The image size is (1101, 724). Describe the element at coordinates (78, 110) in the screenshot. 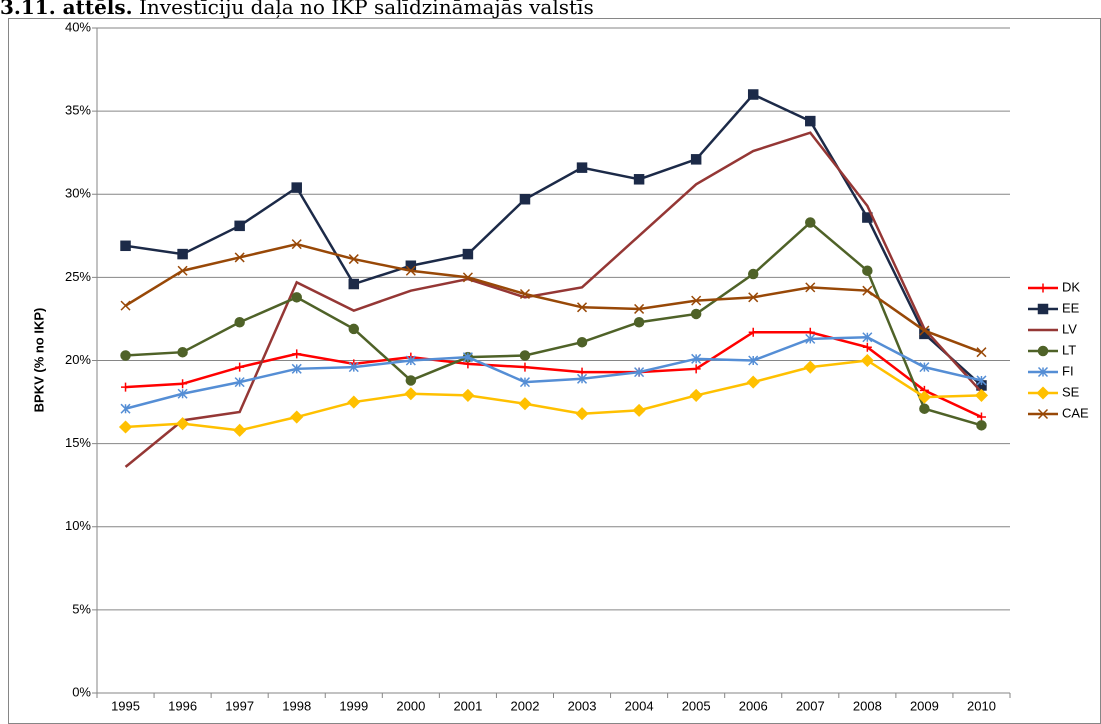

I see `y-tick-label: 35%` at that location.